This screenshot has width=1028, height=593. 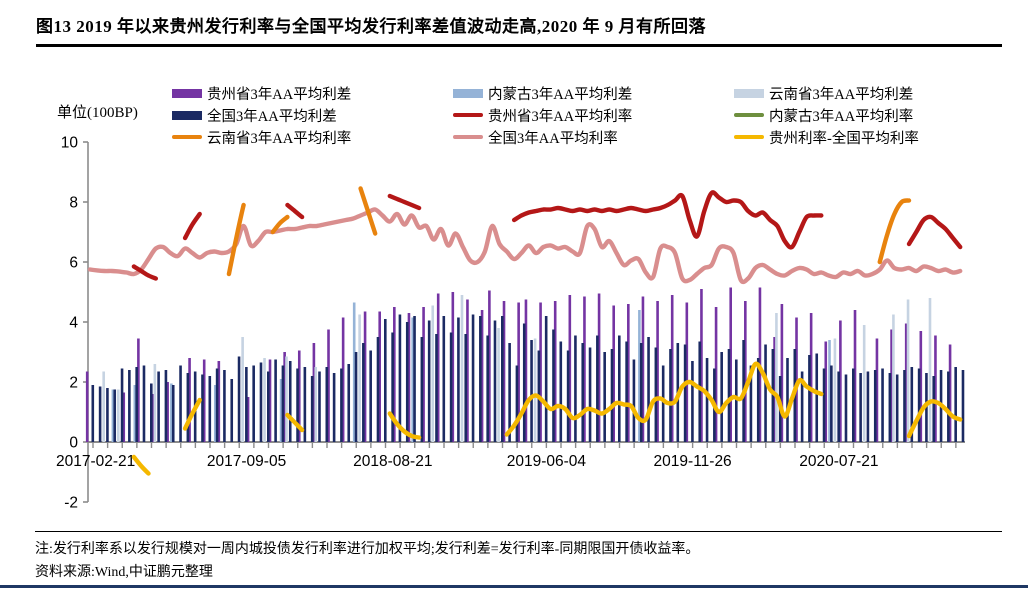 What do you see at coordinates (560, 94) in the screenshot?
I see `legend-label: 内蒙古3年AA平均利差` at bounding box center [560, 94].